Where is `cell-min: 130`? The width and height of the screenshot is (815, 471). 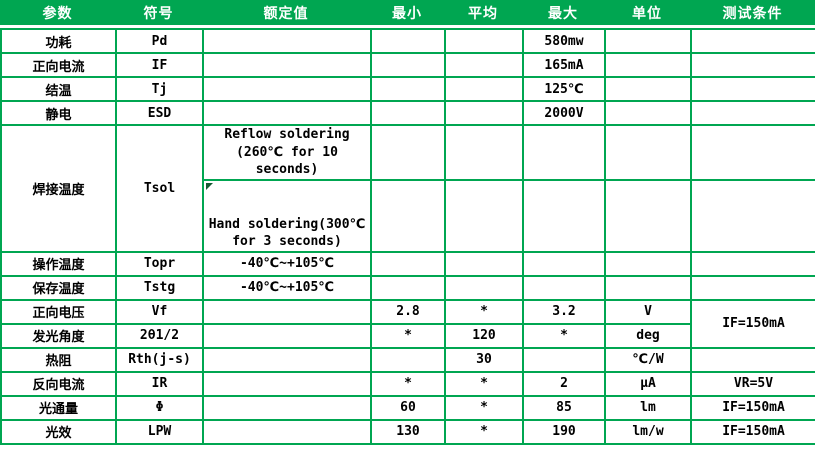 cell-min: 130 is located at coordinates (408, 431).